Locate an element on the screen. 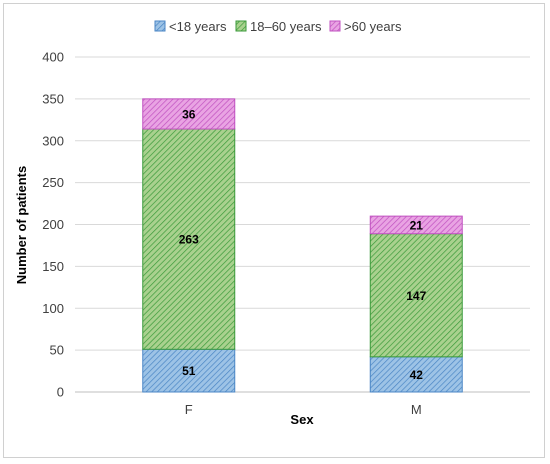  y-tick-label: 200 is located at coordinates (53, 224).